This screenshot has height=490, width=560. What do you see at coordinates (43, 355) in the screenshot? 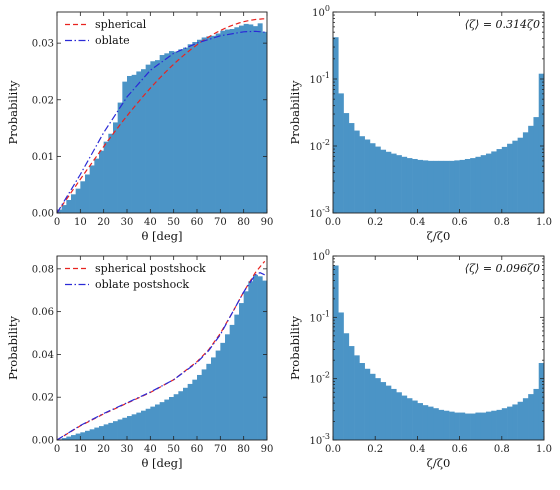
I see `y-tick-label: 0.04` at bounding box center [43, 355].